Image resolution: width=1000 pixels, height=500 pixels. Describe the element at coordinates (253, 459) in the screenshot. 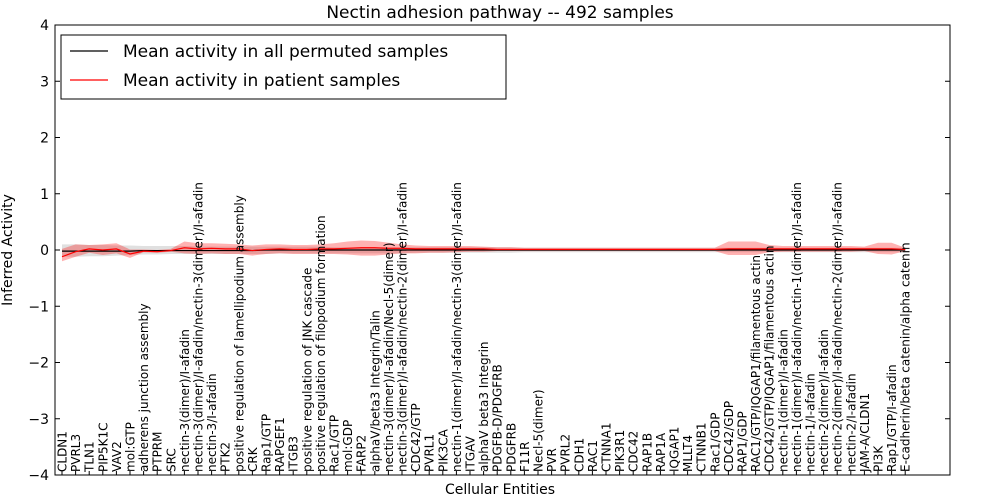

I see `x-tick-label: CRK` at that location.